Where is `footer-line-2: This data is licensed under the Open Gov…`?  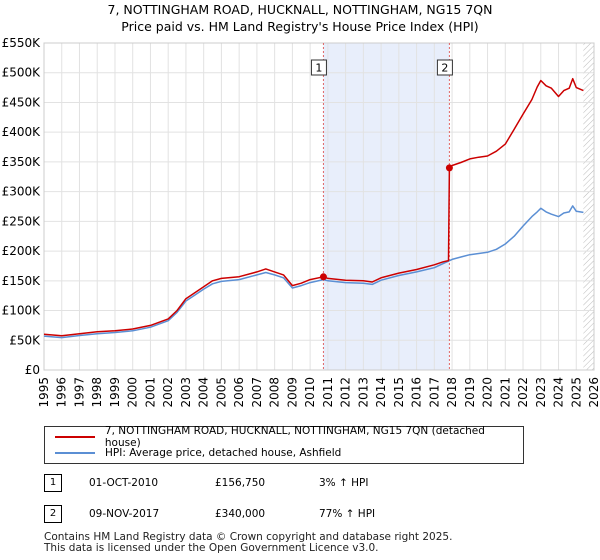 footer-line-2: This data is licensed under the Open Gov… is located at coordinates (211, 548).